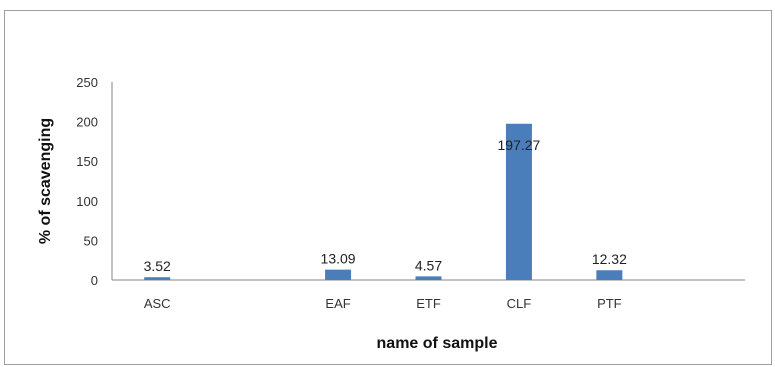  Describe the element at coordinates (157, 266) in the screenshot. I see `data-label: 3.52` at that location.